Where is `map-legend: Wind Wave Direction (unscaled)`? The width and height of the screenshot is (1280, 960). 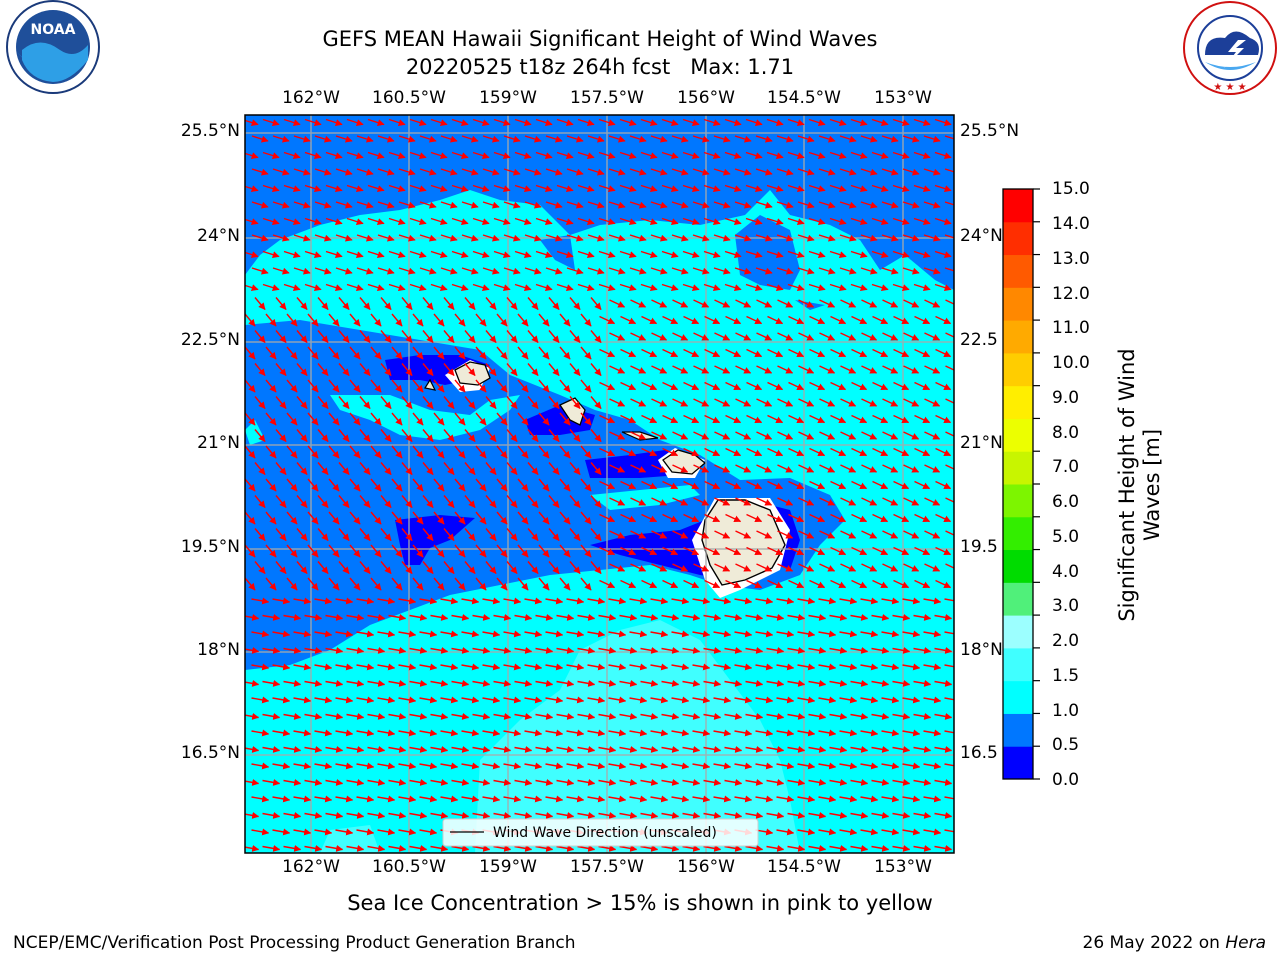
map-legend: Wind Wave Direction (unscaled) is located at coordinates (600, 832).